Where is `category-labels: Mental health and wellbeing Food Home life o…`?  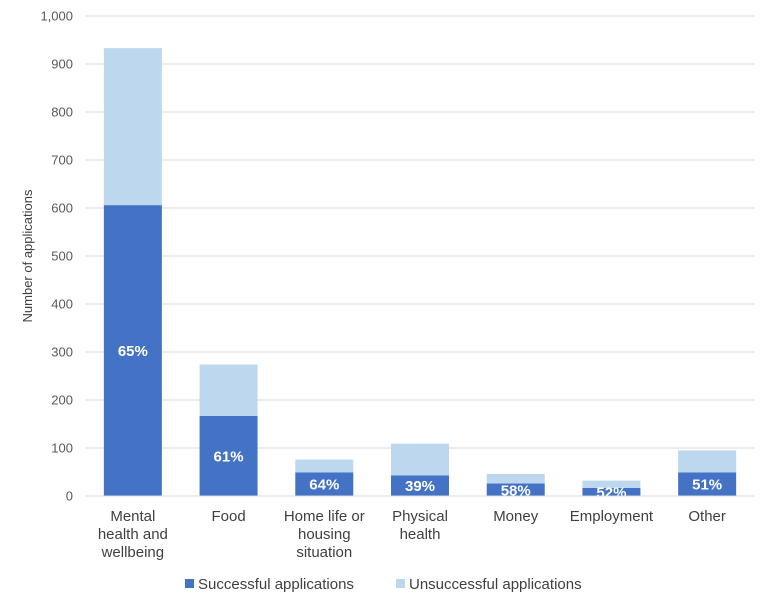 category-labels: Mental health and wellbeing Food Home life o… is located at coordinates (412, 534).